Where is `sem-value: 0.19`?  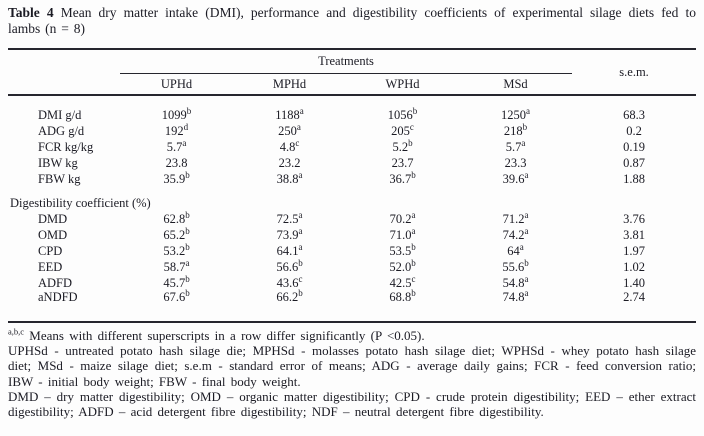
sem-value: 0.19 is located at coordinates (634, 147).